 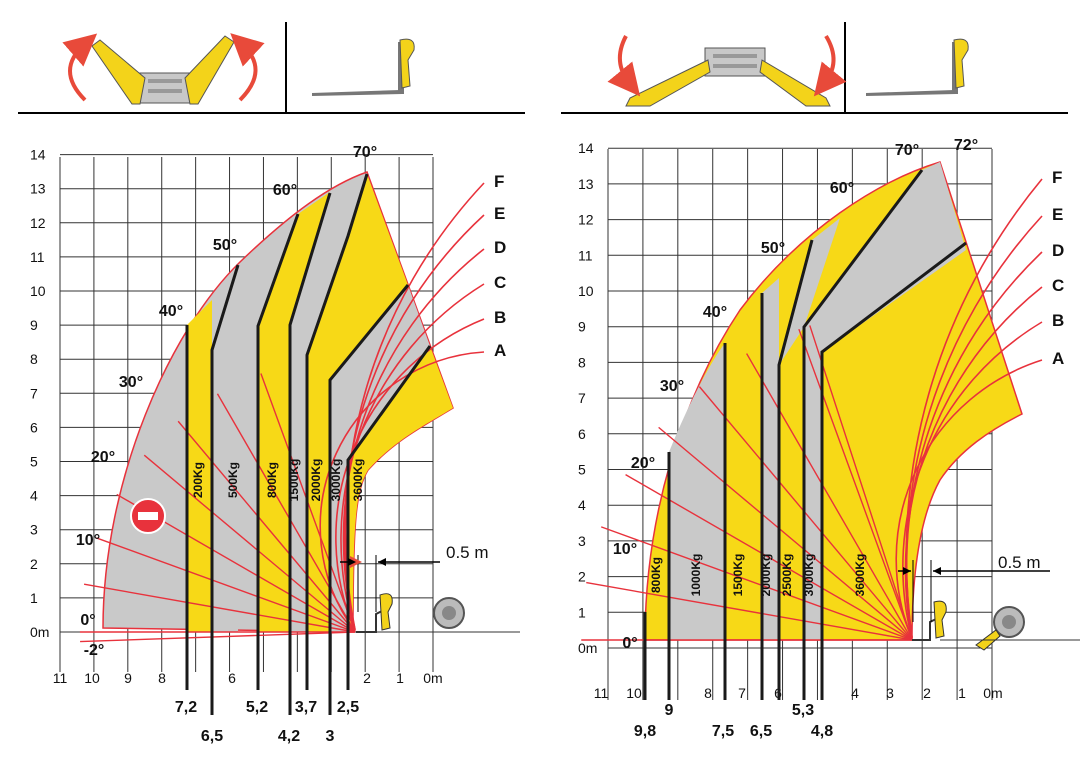 I want to click on no-entry-icon, so click(x=148, y=516).